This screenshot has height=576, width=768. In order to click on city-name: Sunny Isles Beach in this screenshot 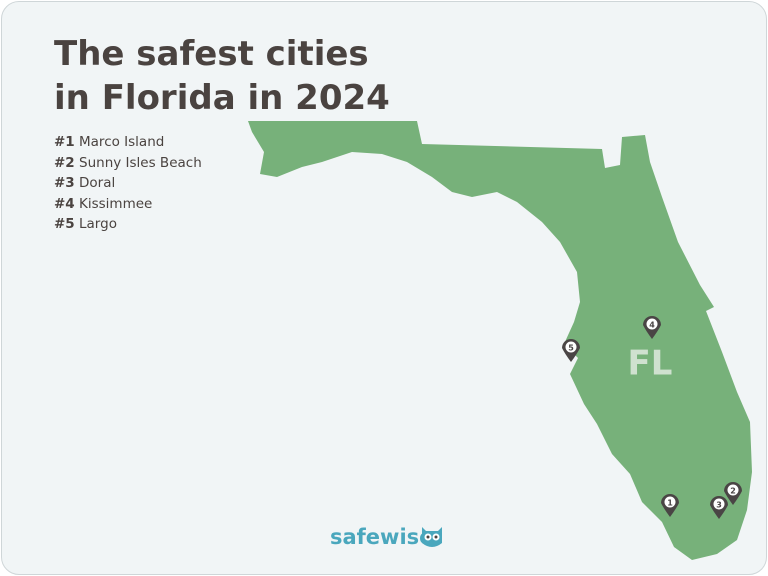, I will do `click(140, 162)`.